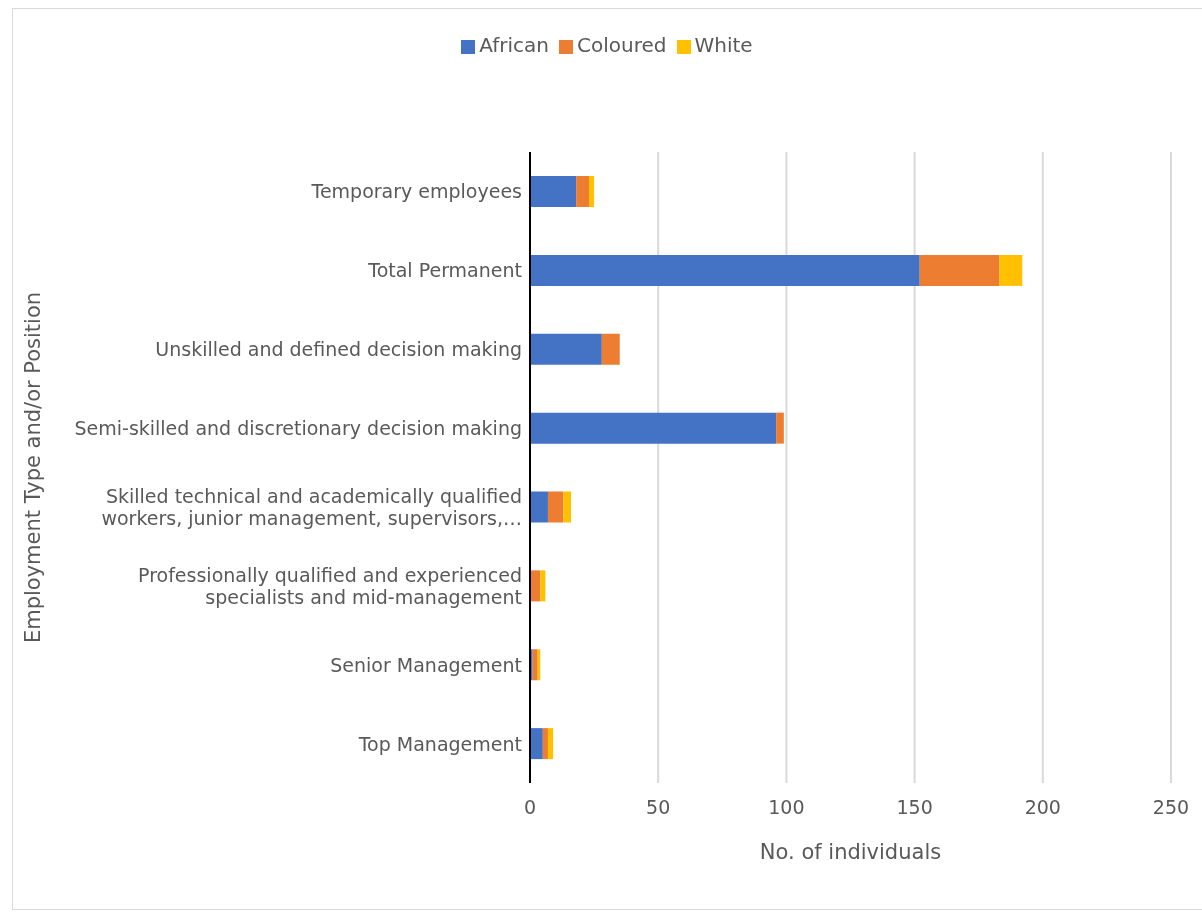 Image resolution: width=1202 pixels, height=914 pixels. I want to click on y-axis-title: Employment Type and/or Position, so click(33, 467).